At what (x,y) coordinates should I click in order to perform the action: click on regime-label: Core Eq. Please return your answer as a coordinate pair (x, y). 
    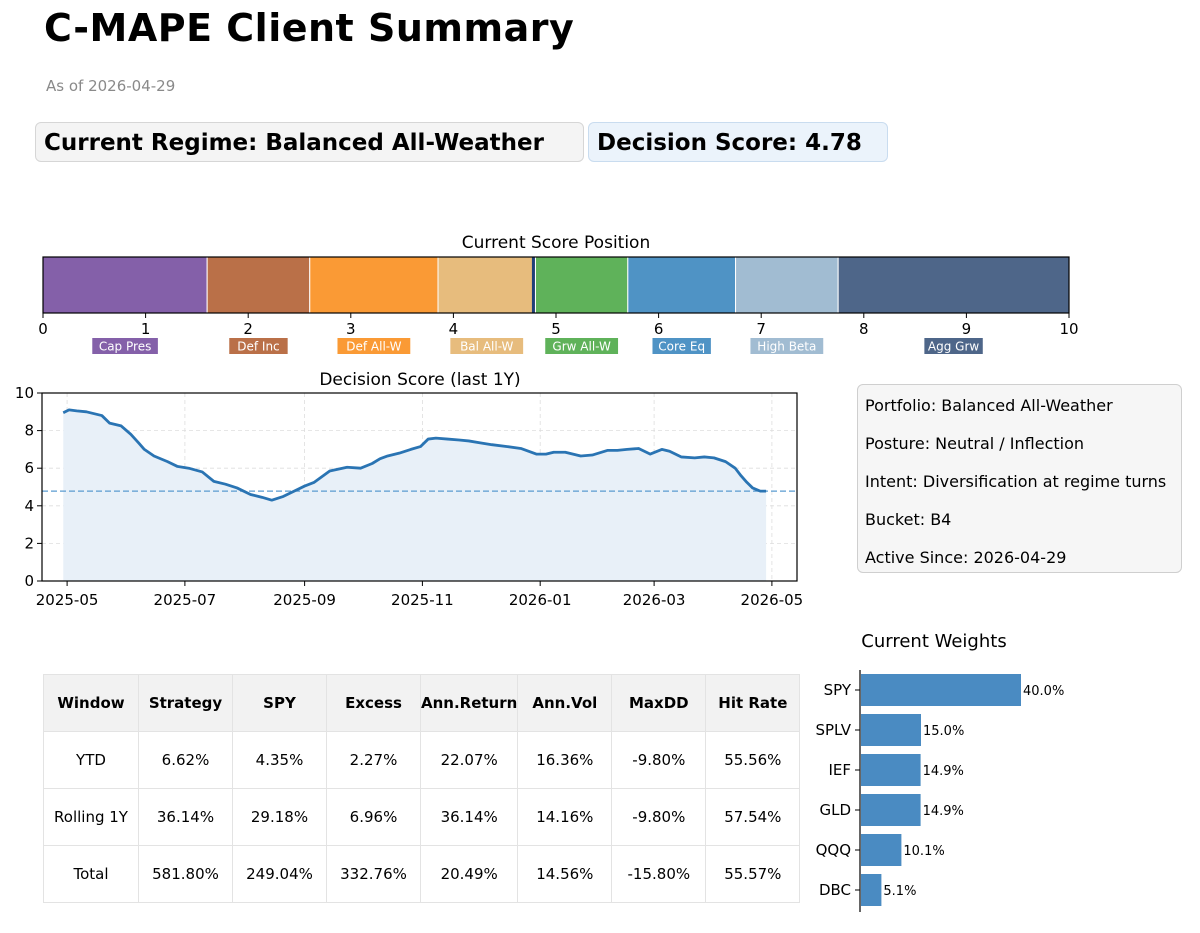
    Looking at the image, I should click on (681, 347).